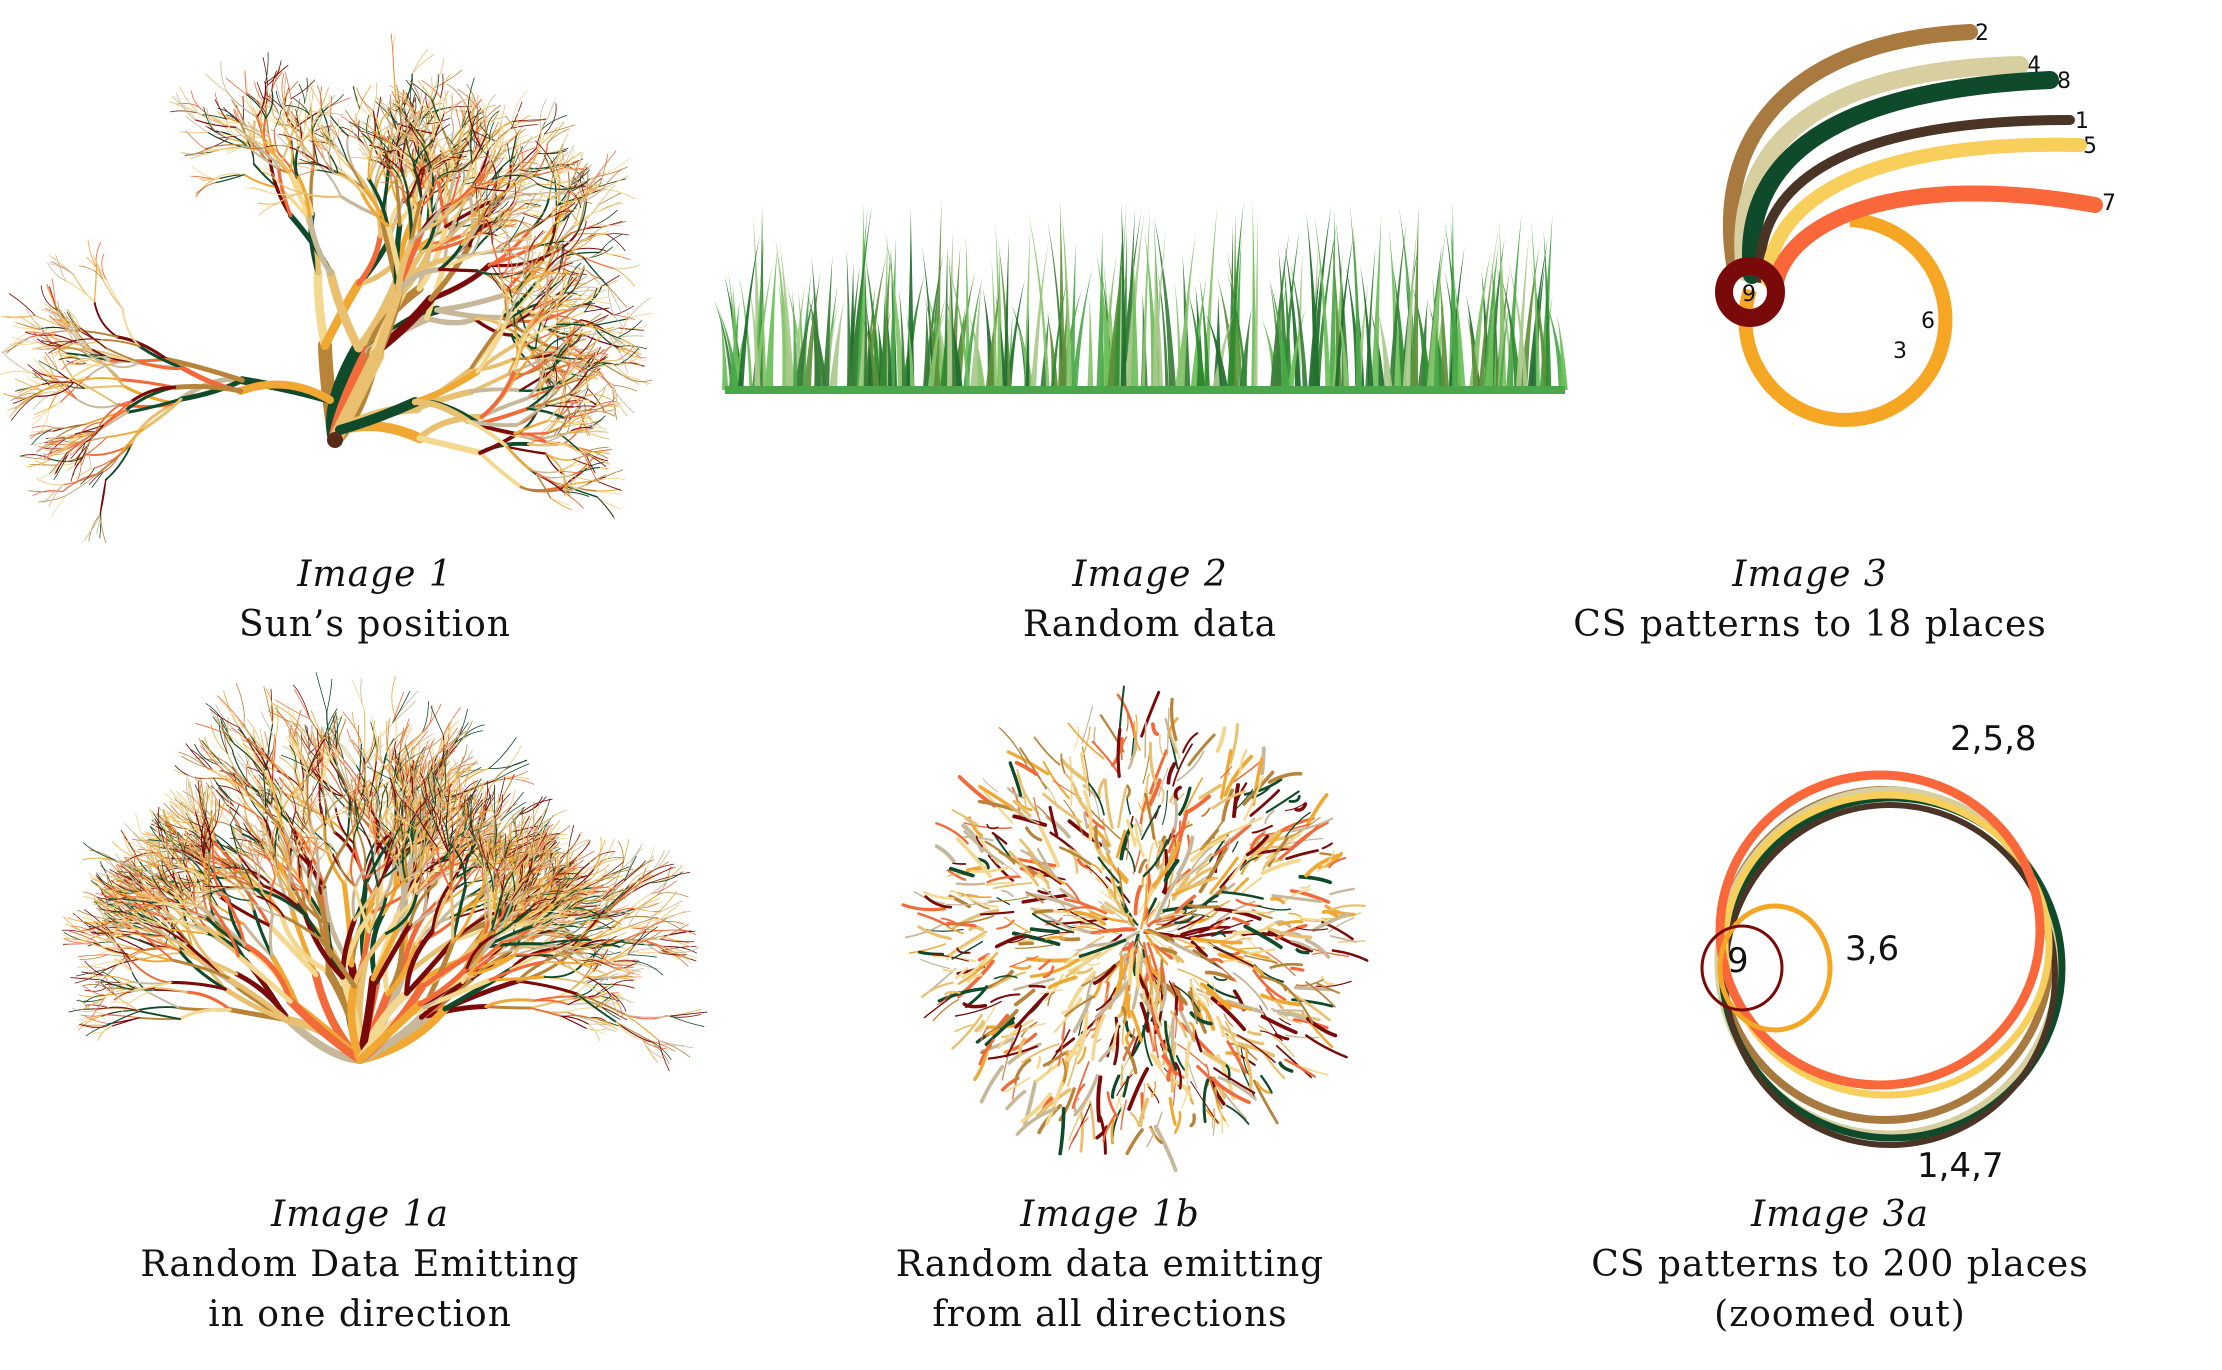  Describe the element at coordinates (1914, 199) in the screenshot. I see `spiral-arc` at that location.